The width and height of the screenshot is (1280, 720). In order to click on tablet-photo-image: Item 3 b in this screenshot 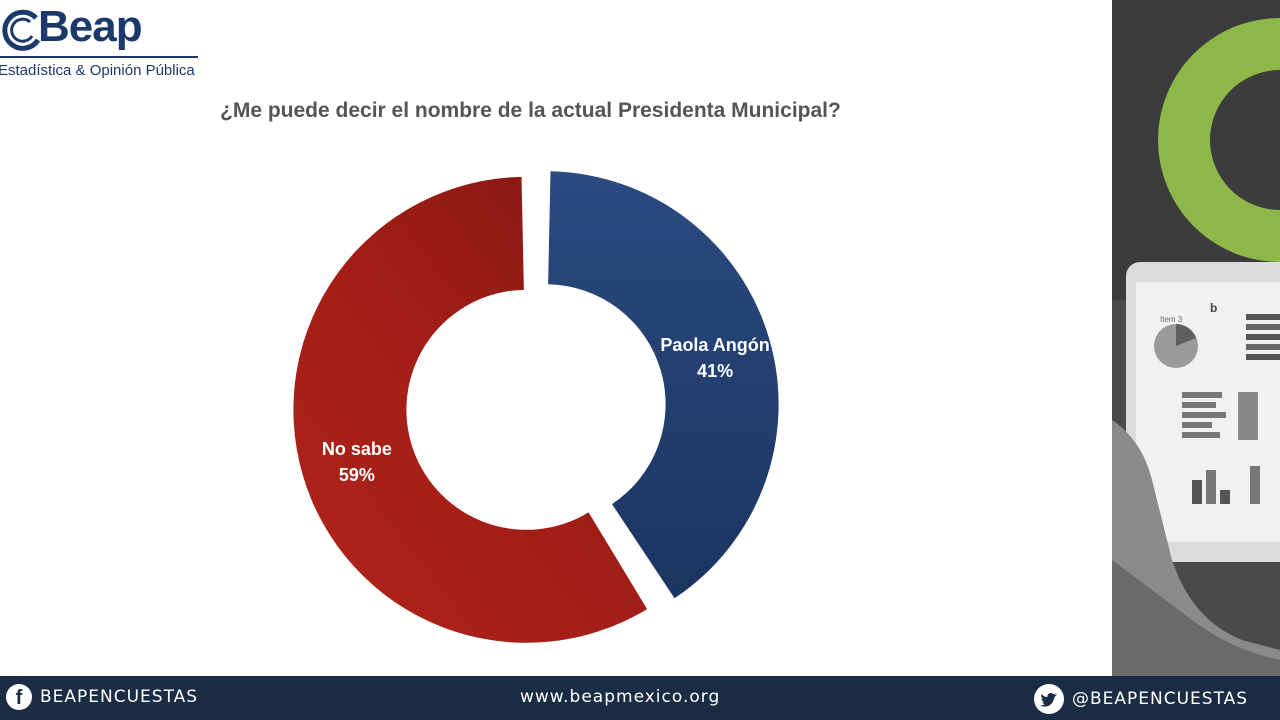, I will do `click(1196, 338)`.